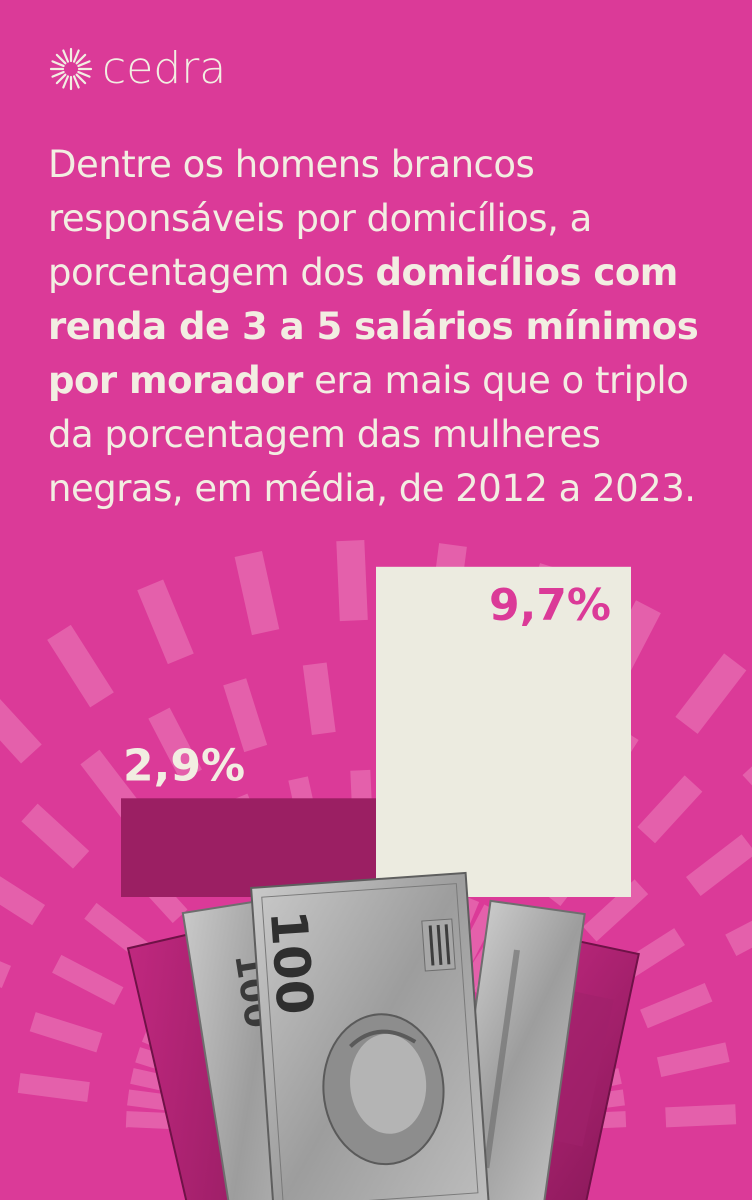 The width and height of the screenshot is (752, 1200). What do you see at coordinates (164, 68) in the screenshot?
I see `brand-name: cedra` at bounding box center [164, 68].